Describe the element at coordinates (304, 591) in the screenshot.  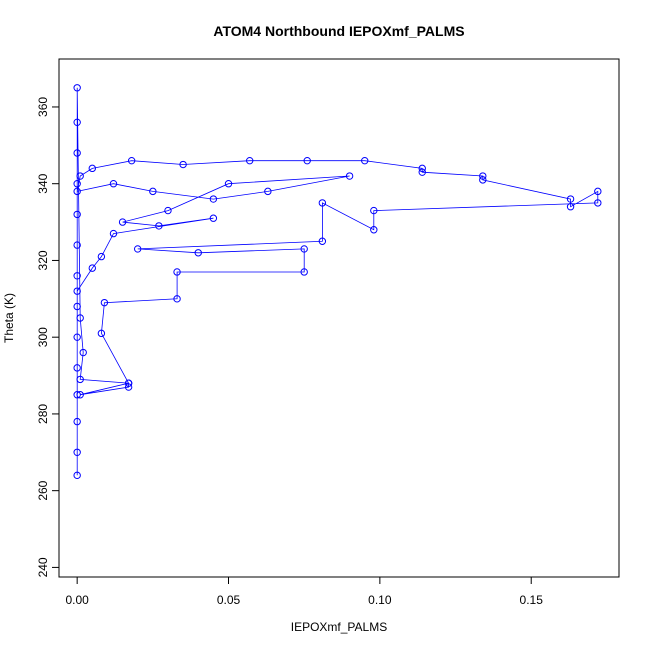
I see `x-axis: 0.00 0.05 0.10 0.15` at that location.